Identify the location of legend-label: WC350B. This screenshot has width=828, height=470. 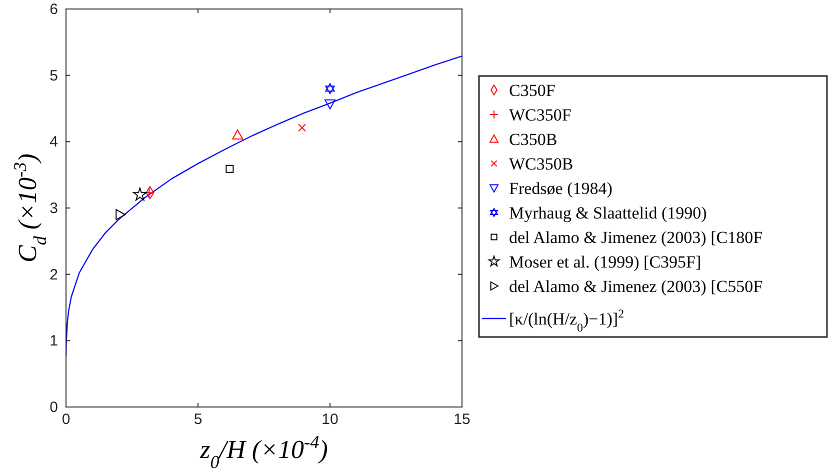
(541, 164).